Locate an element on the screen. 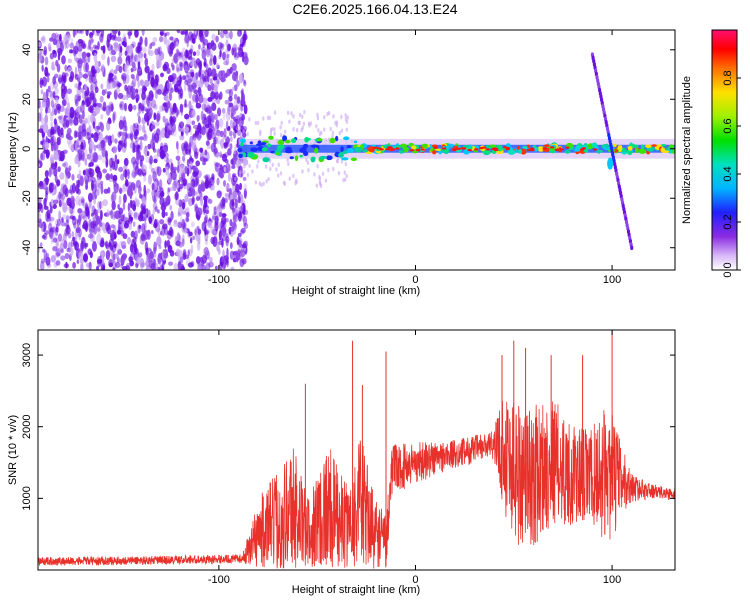  x-tick-label: 0 is located at coordinates (415, 580).